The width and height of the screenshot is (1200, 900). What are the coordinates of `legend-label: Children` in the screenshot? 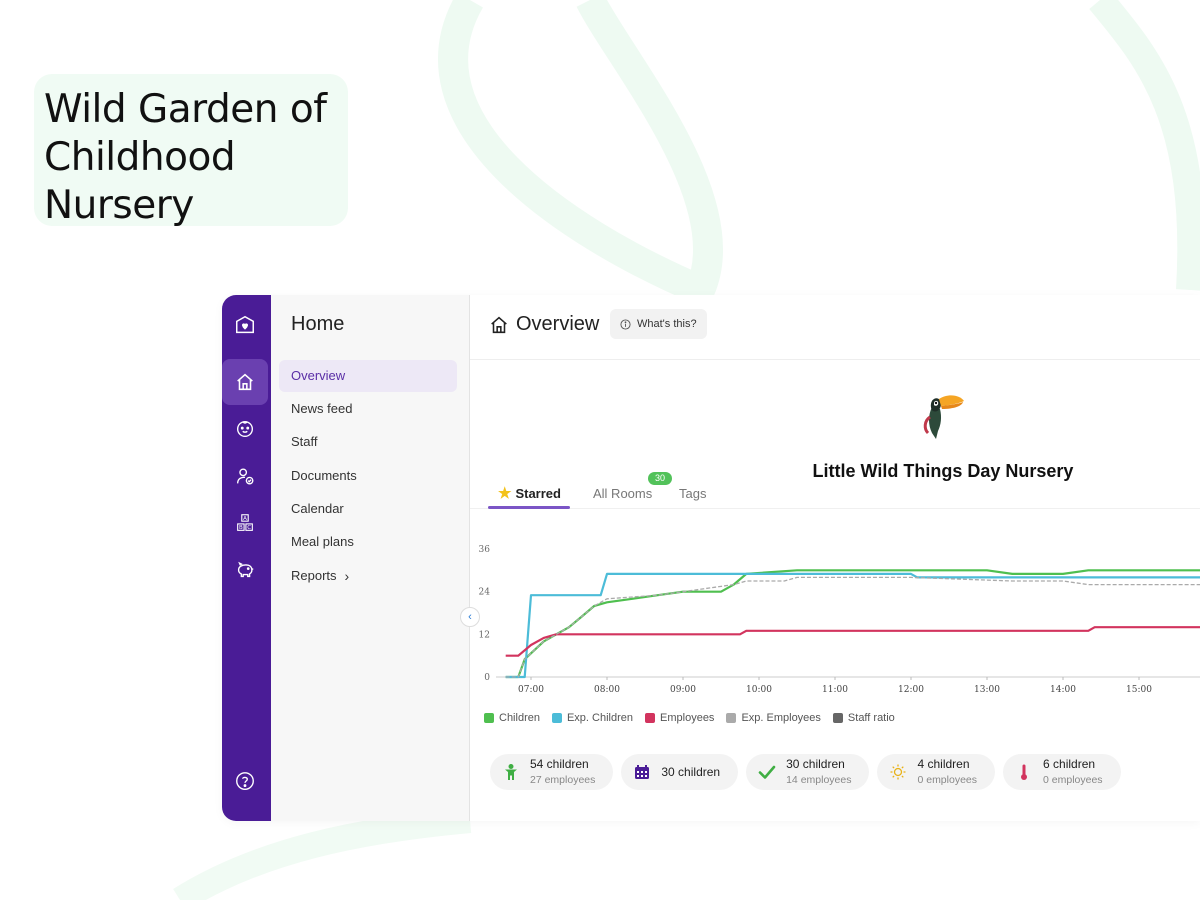 It's located at (519, 718).